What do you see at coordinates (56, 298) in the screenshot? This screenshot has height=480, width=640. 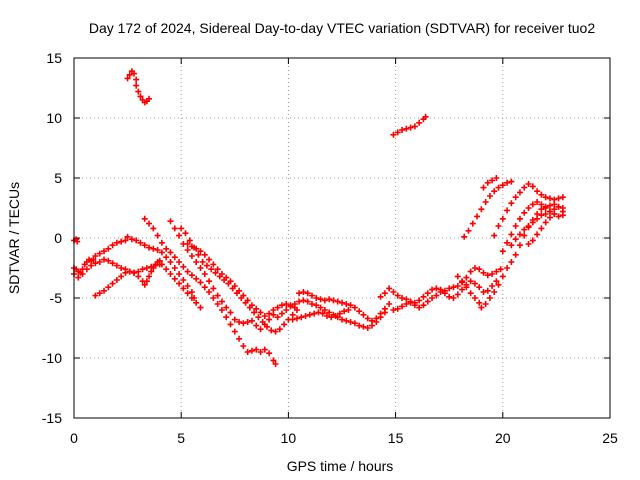 I see `y-tick-label: -5` at bounding box center [56, 298].